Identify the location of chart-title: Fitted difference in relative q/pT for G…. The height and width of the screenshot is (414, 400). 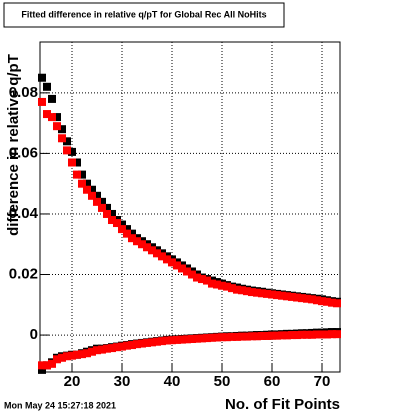
(143, 14).